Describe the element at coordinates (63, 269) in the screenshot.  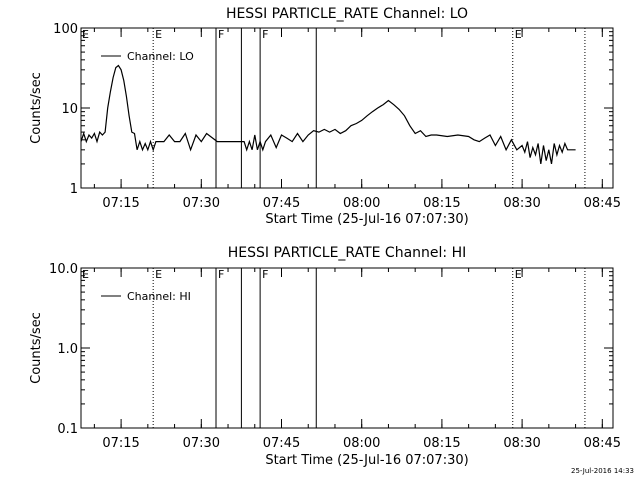
I see `y-tick-label: 10.0` at that location.